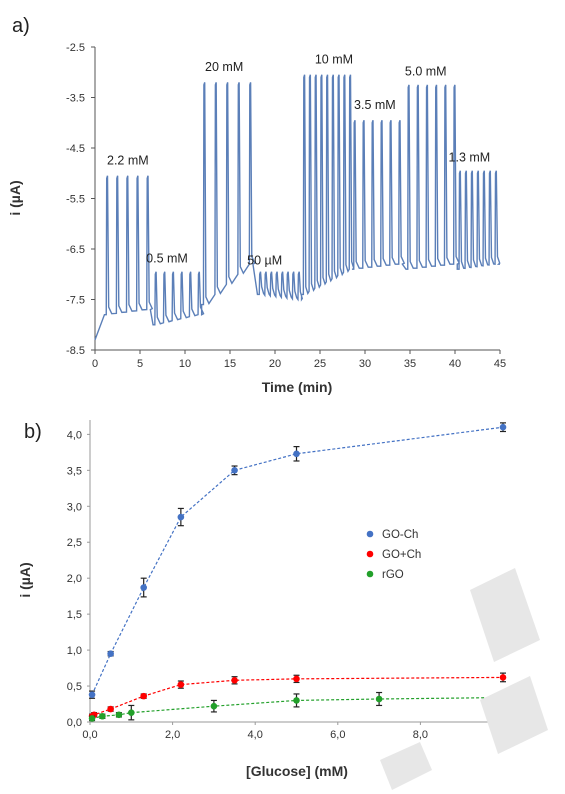  Describe the element at coordinates (455, 364) in the screenshot. I see `x-tick-label: 40` at that location.